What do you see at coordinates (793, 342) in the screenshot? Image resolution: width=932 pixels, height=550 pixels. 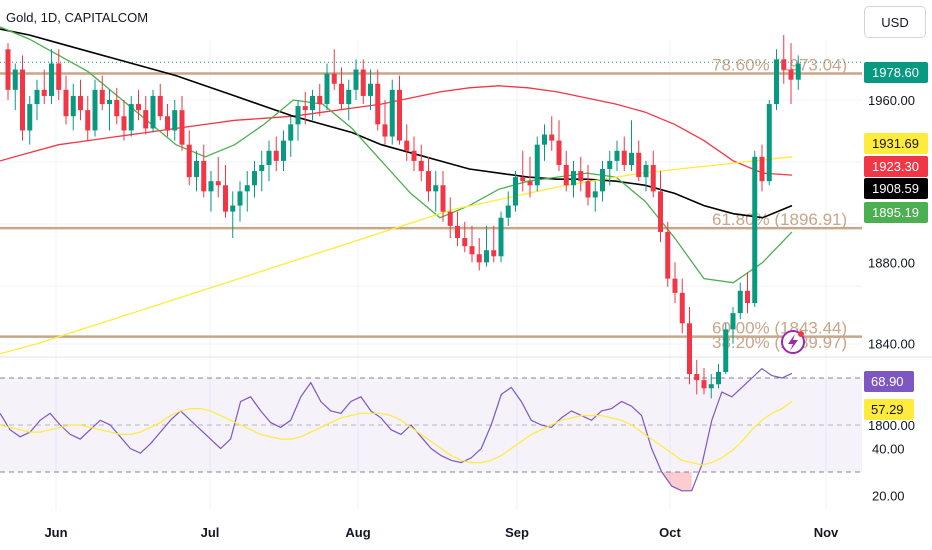 I see `flash-icon` at bounding box center [793, 342].